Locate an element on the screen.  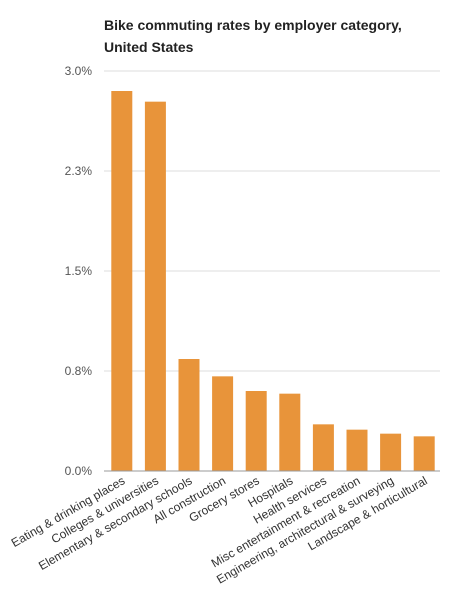
y-axis-ticks: 0.0% 0.8% 1.5% 2.3% 3.0% is located at coordinates (79, 271).